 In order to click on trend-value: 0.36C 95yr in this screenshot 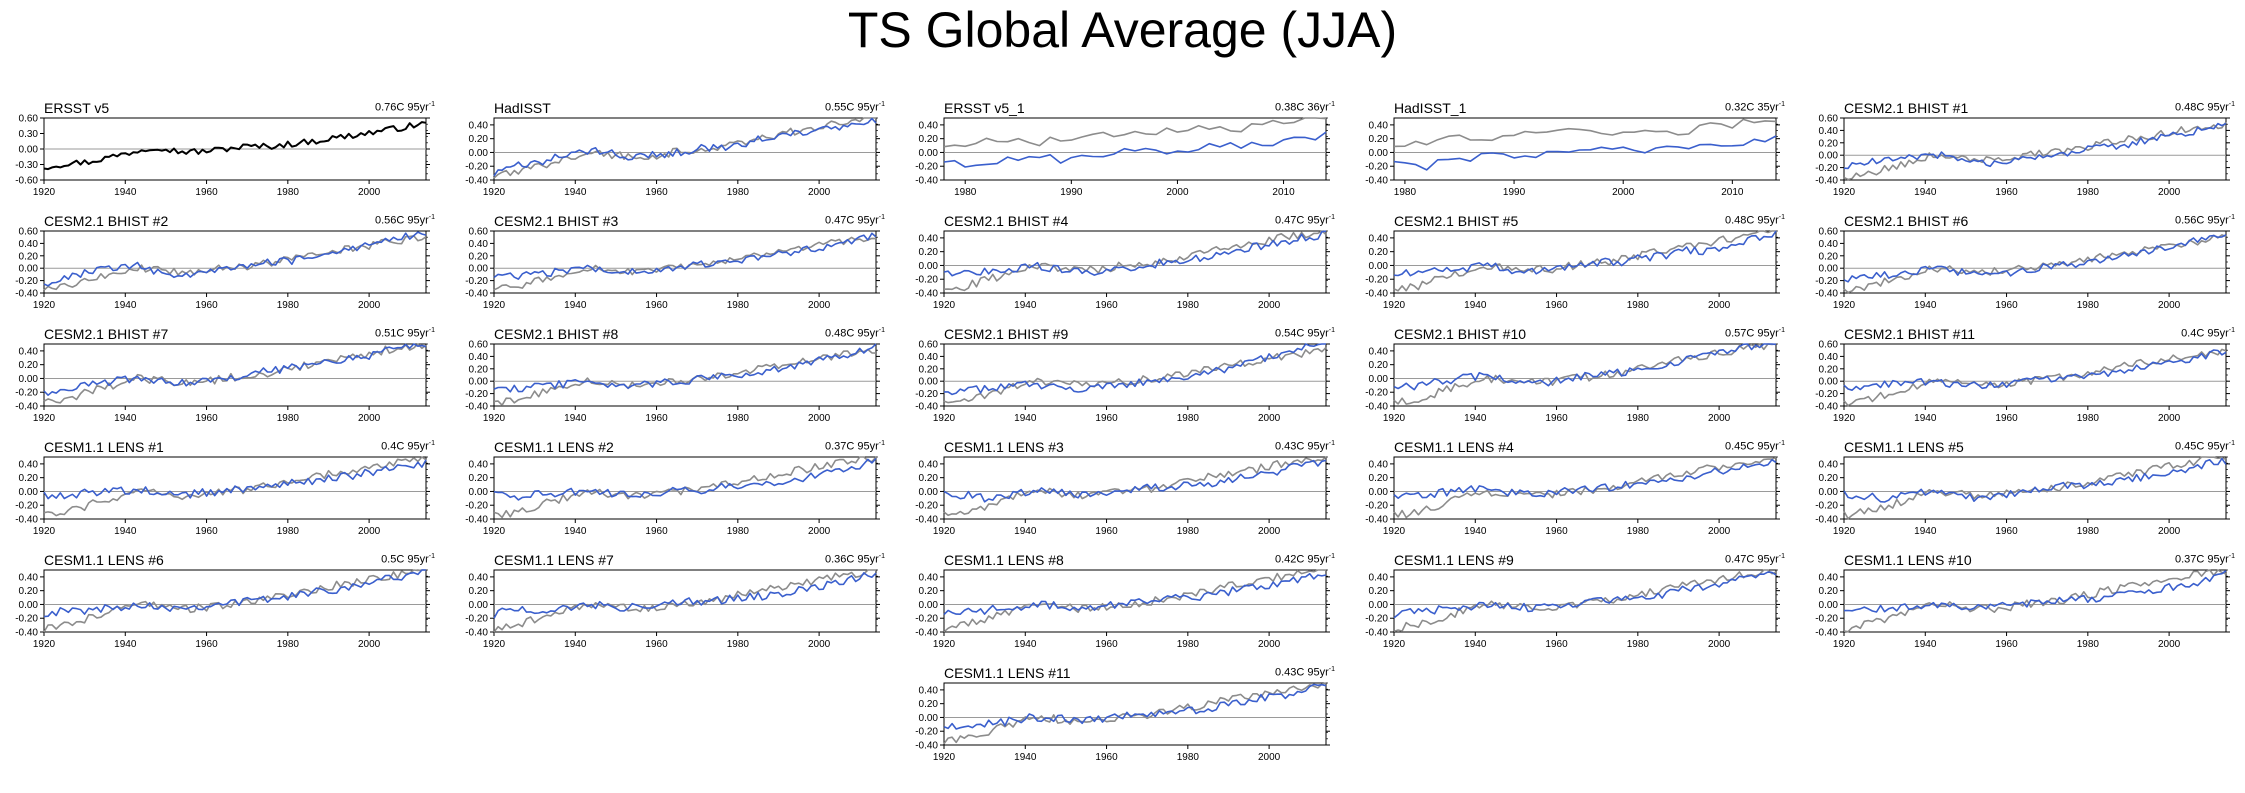, I will do `click(851, 559)`.